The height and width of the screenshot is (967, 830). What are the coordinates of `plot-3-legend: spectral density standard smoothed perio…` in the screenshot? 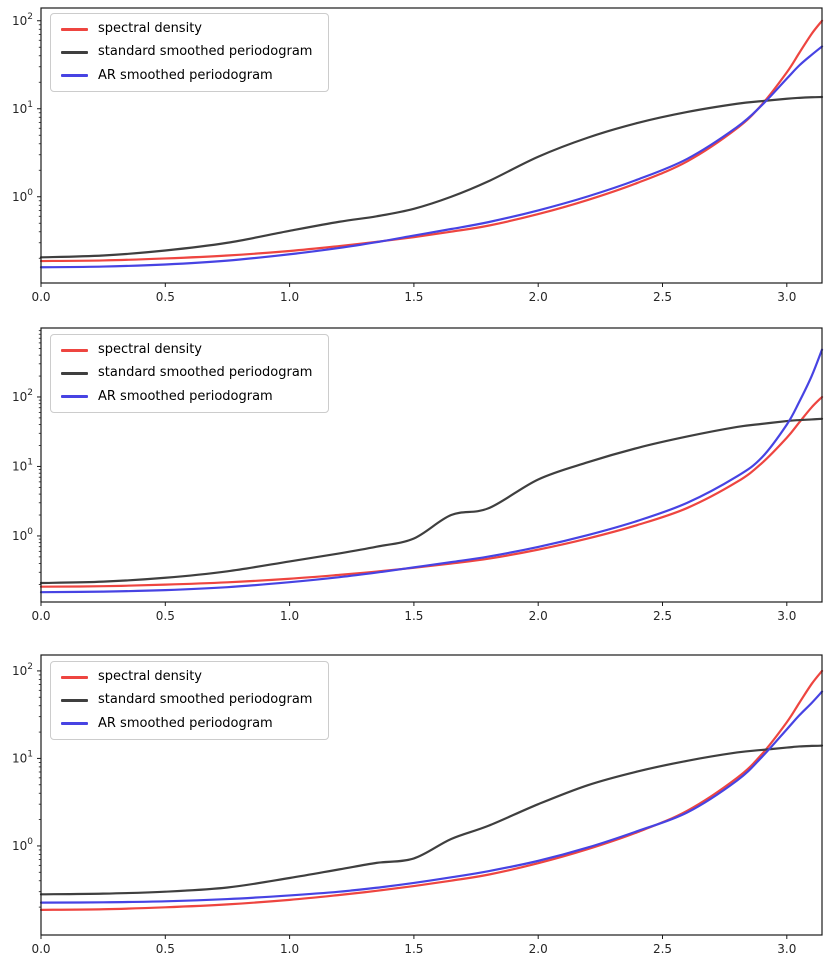 It's located at (190, 700).